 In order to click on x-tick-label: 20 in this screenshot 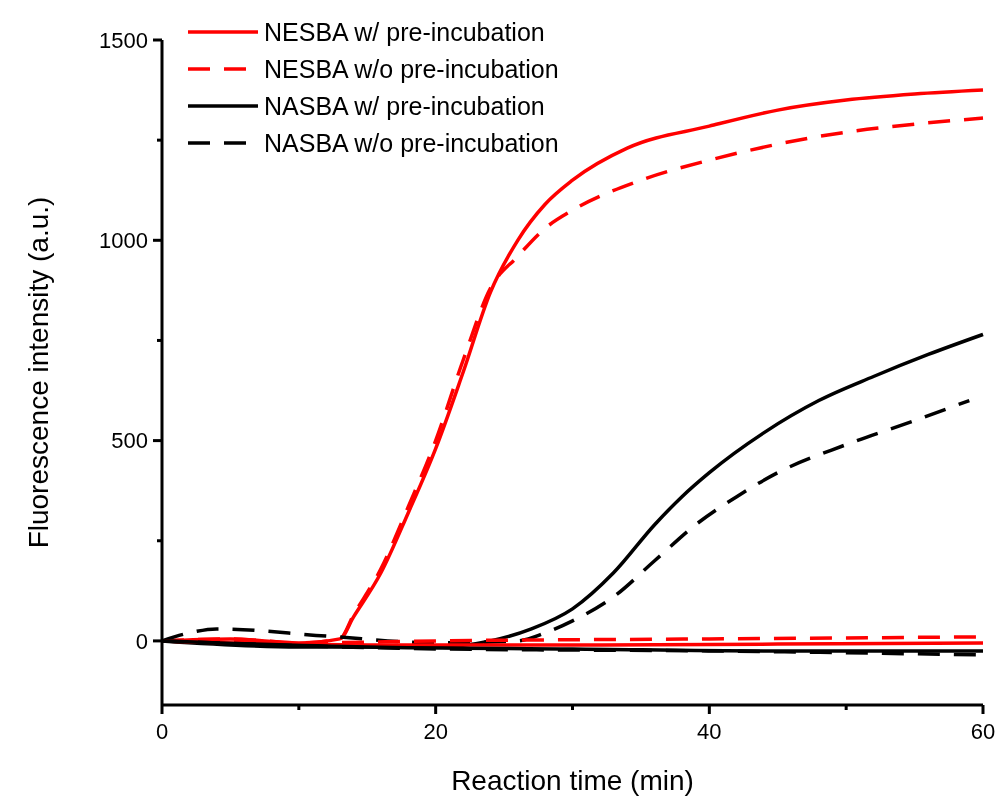, I will do `click(435, 731)`.